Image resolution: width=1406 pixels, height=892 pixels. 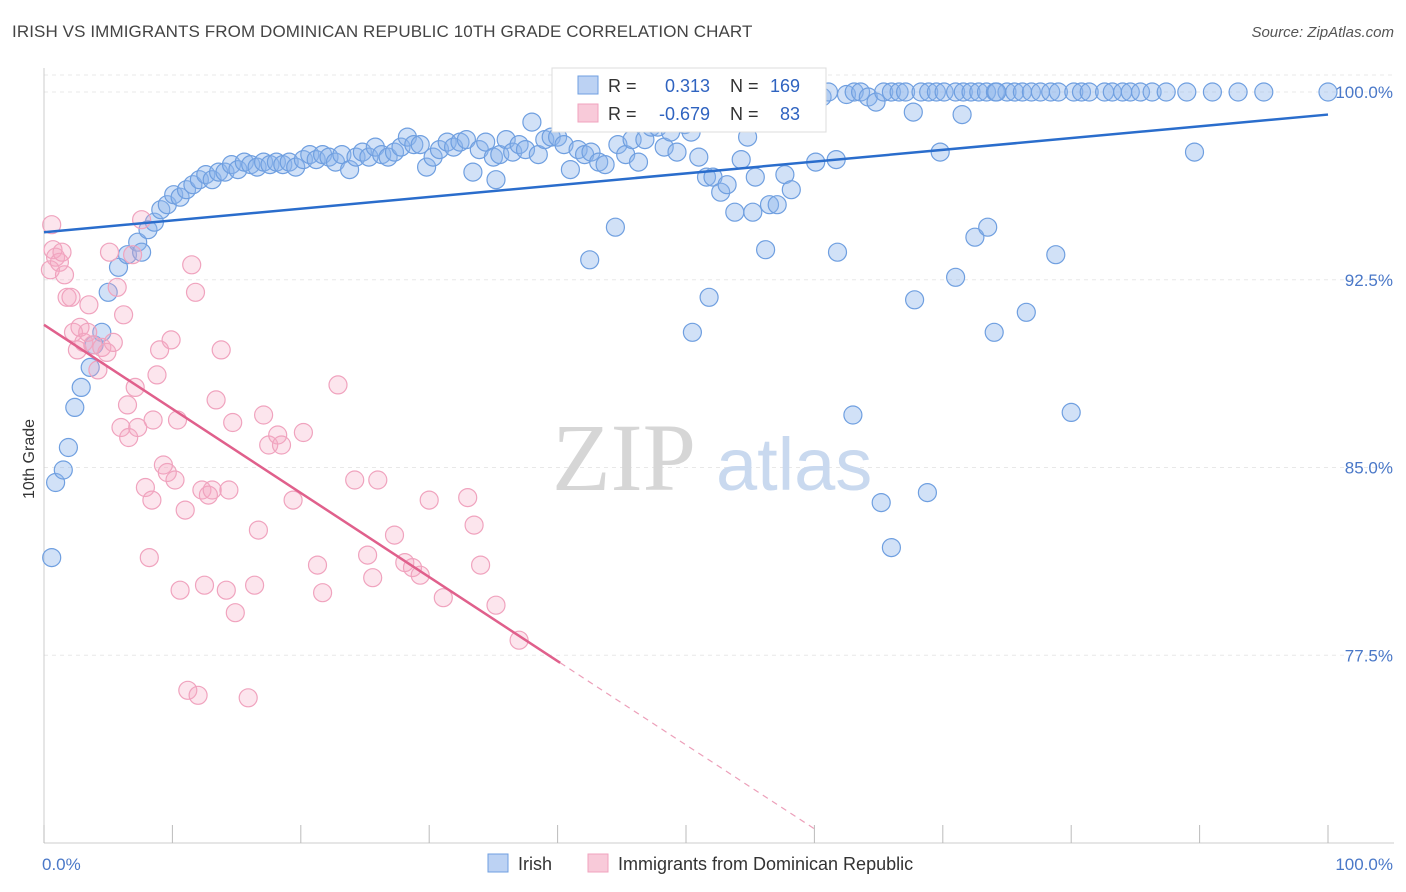 I want to click on chart-source: Source: ZipAtlas.com, so click(x=1322, y=32).